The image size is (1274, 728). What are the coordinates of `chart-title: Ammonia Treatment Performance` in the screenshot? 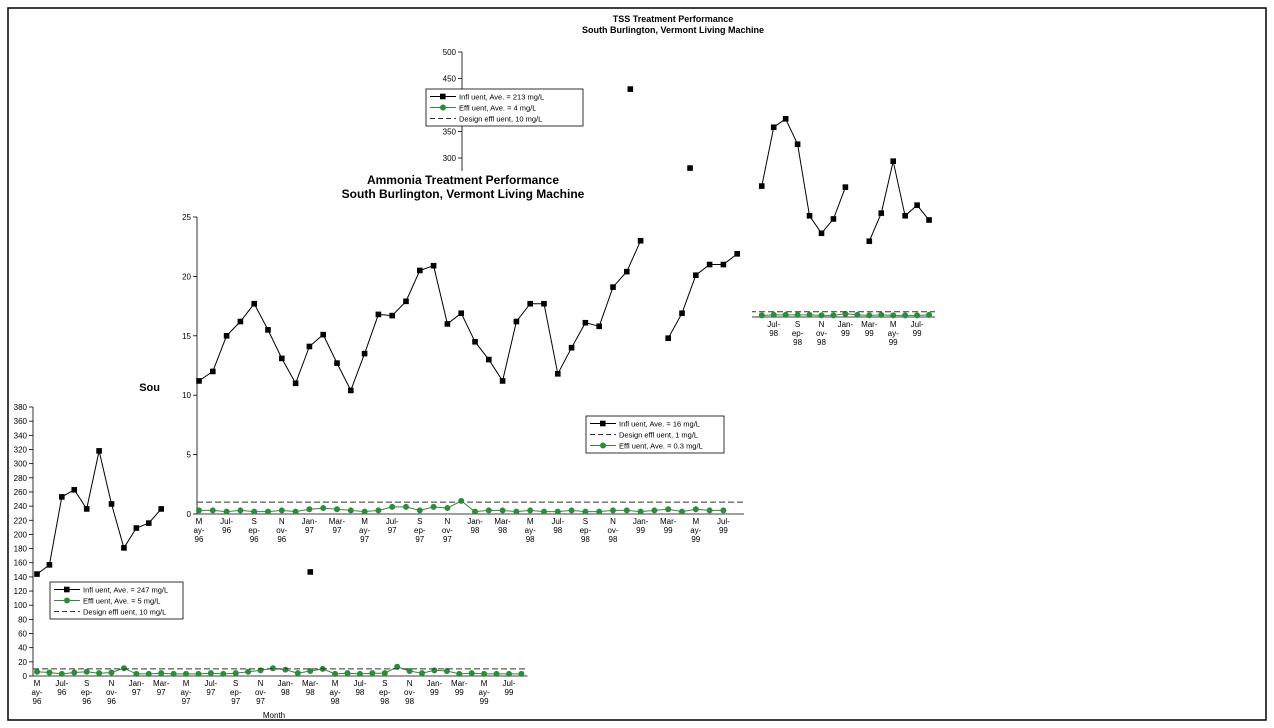 It's located at (463, 180).